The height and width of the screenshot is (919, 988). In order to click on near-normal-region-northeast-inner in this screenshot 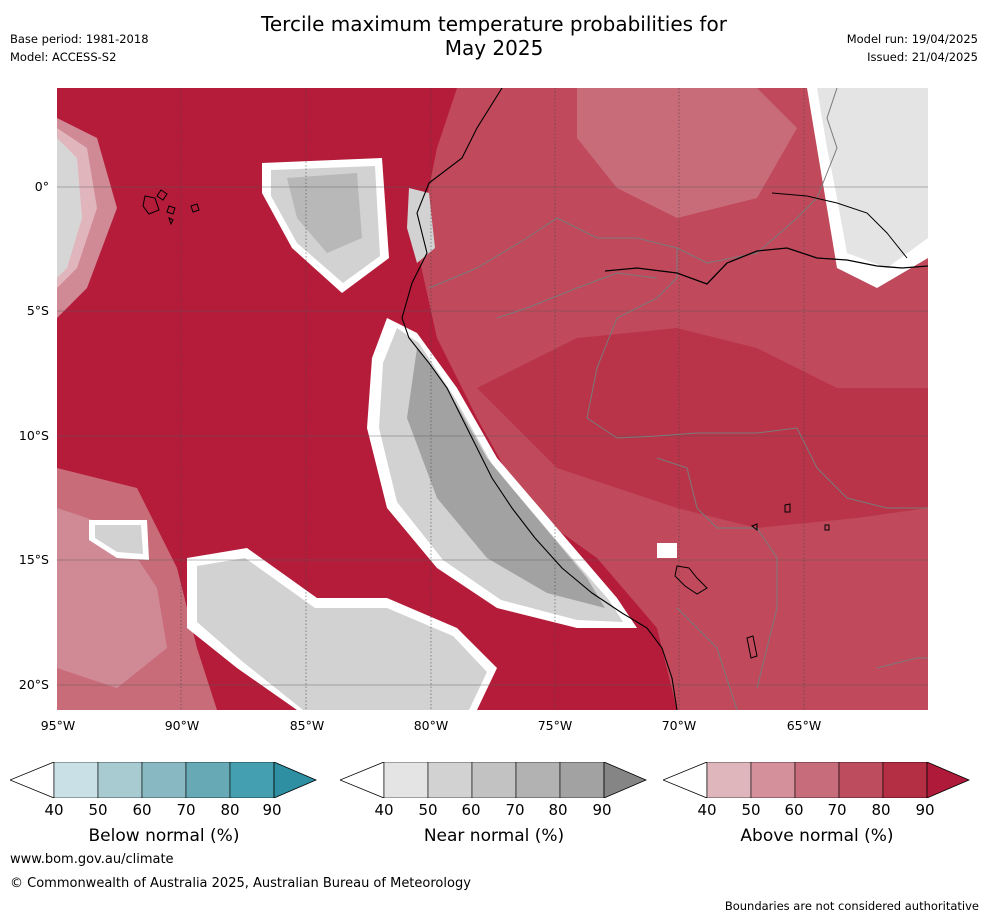, I will do `click(872, 178)`.